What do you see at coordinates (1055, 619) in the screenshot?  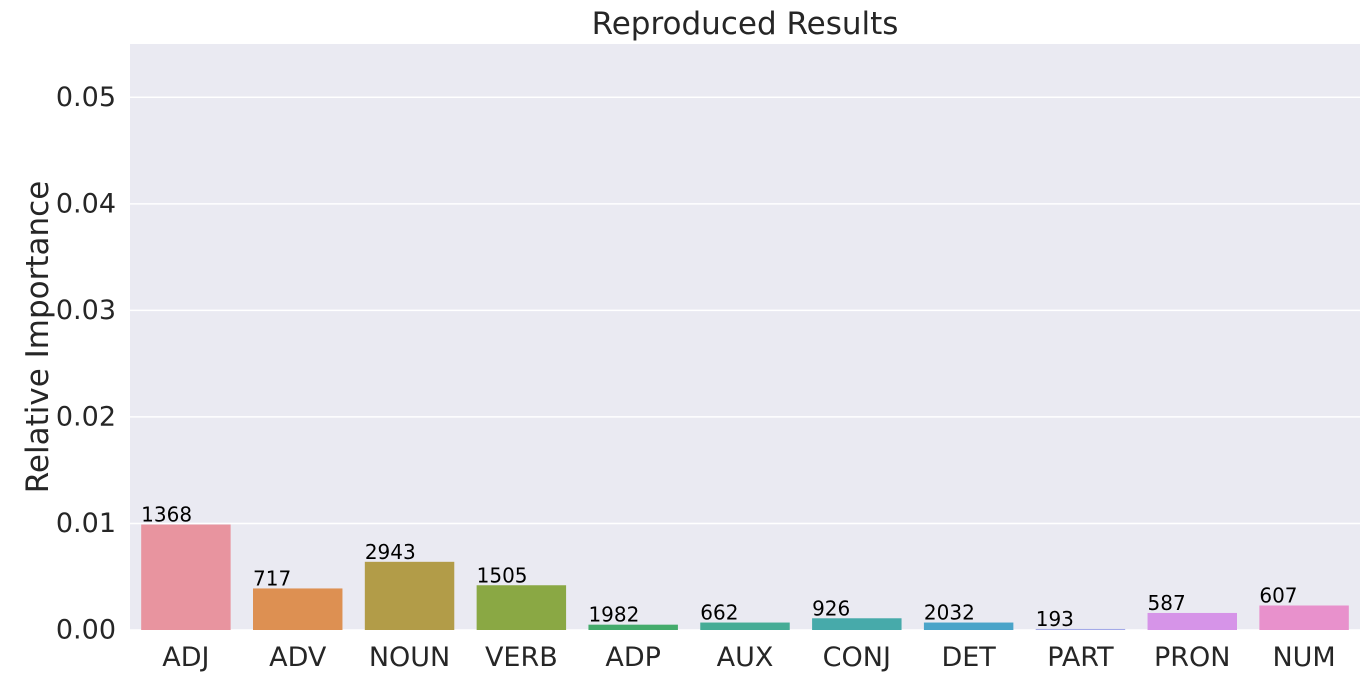 I see `data-label: 193` at bounding box center [1055, 619].